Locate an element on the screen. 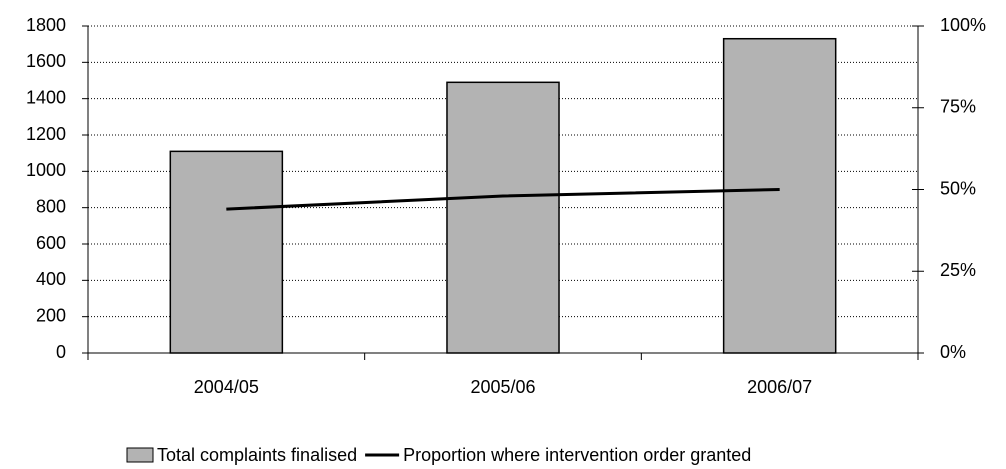  legend-swatch is located at coordinates (140, 455).